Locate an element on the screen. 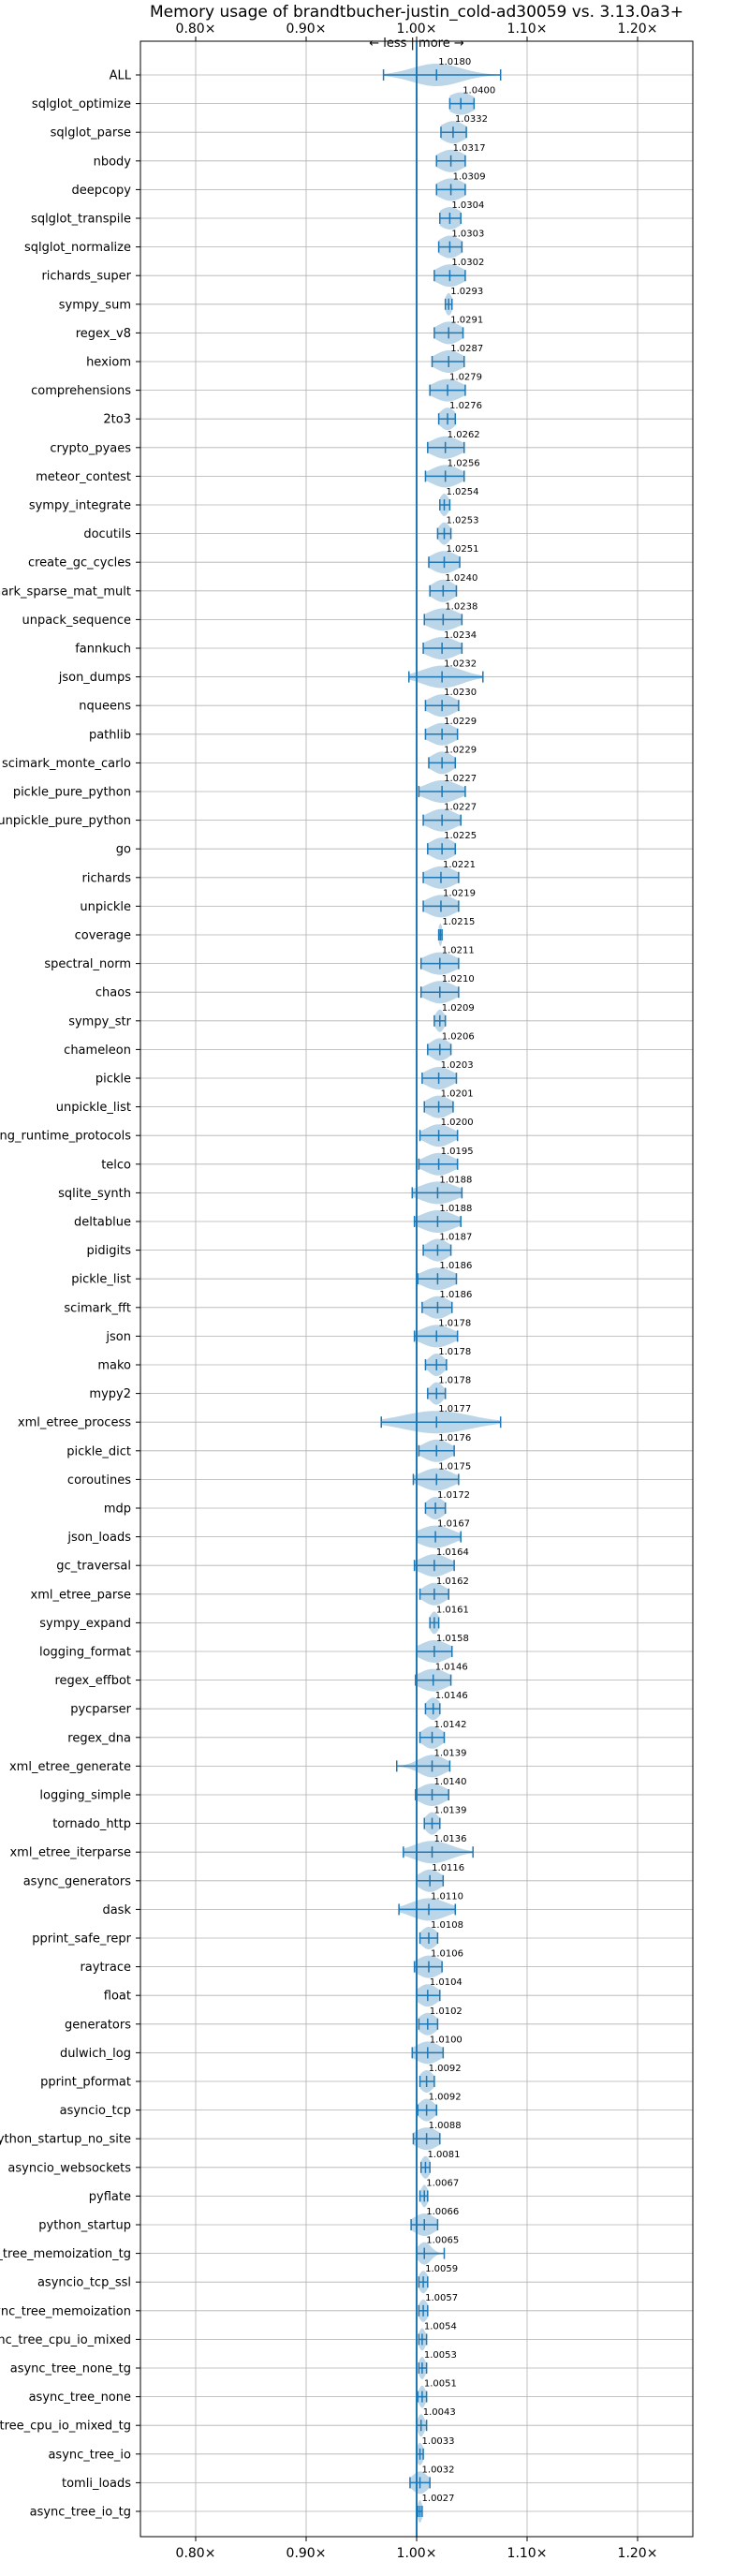  benchmark-label: create_gc_cycles is located at coordinates (79, 563).